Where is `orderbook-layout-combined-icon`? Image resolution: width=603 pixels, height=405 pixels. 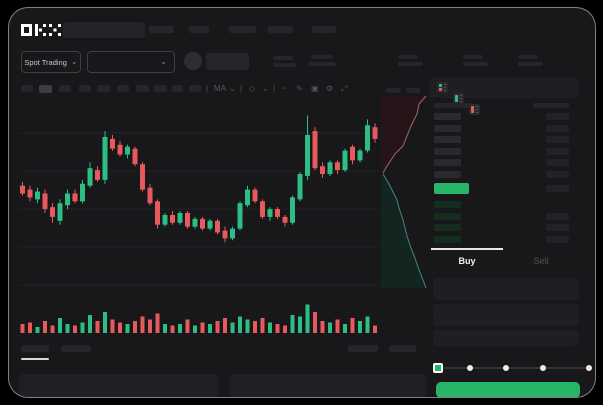 orderbook-layout-combined-icon is located at coordinates (442, 87).